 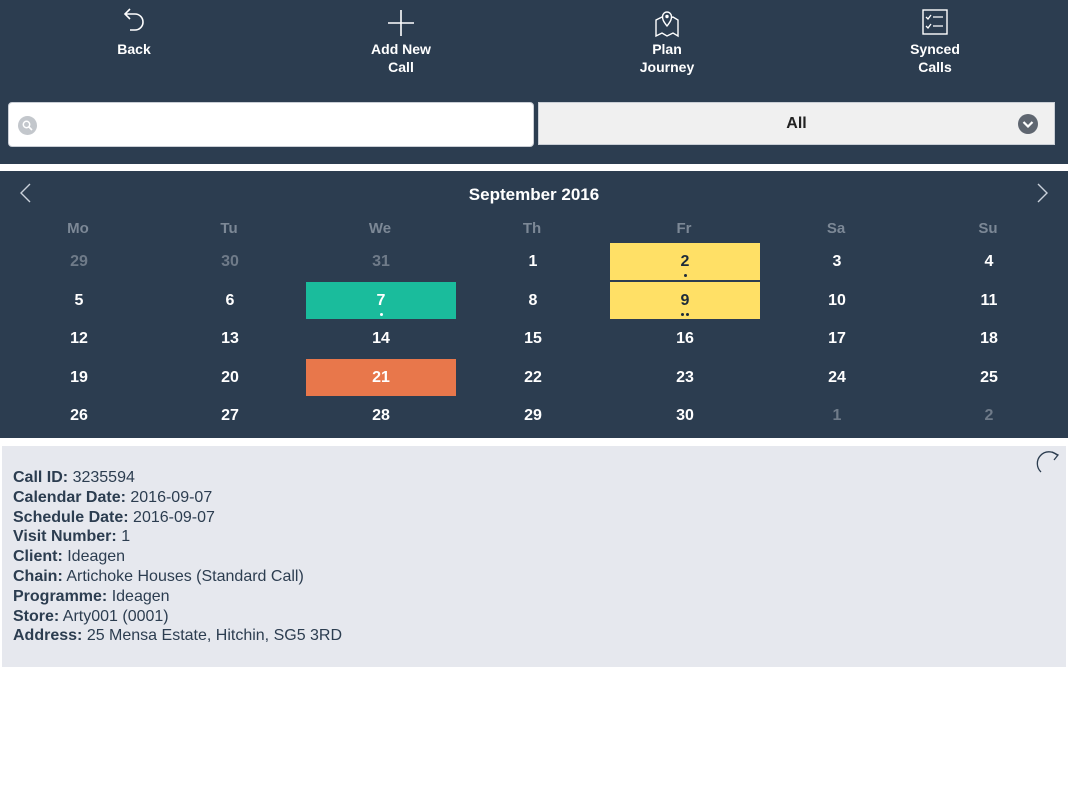 I want to click on undo-arrow-icon, so click(x=133, y=19).